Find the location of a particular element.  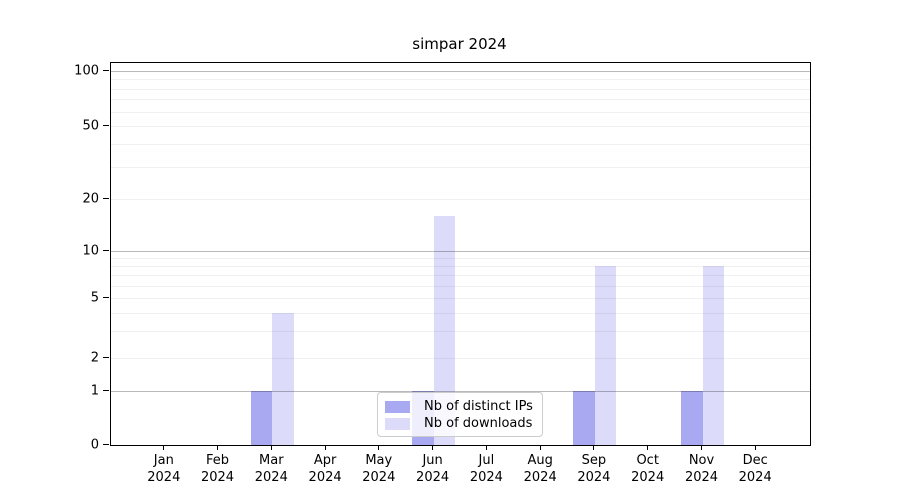

legend-item-downloads: Nb of downloads is located at coordinates (459, 423).